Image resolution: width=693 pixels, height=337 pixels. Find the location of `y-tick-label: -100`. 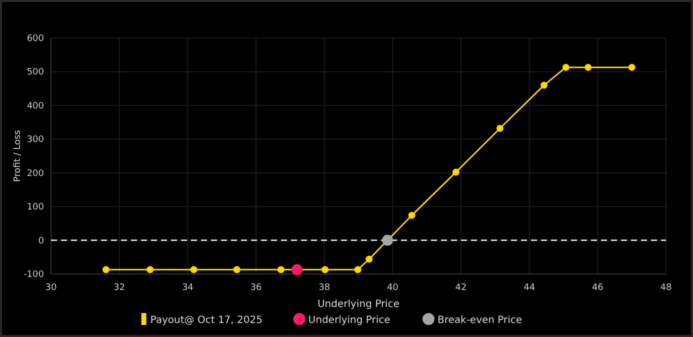

y-tick-label: -100 is located at coordinates (34, 275).